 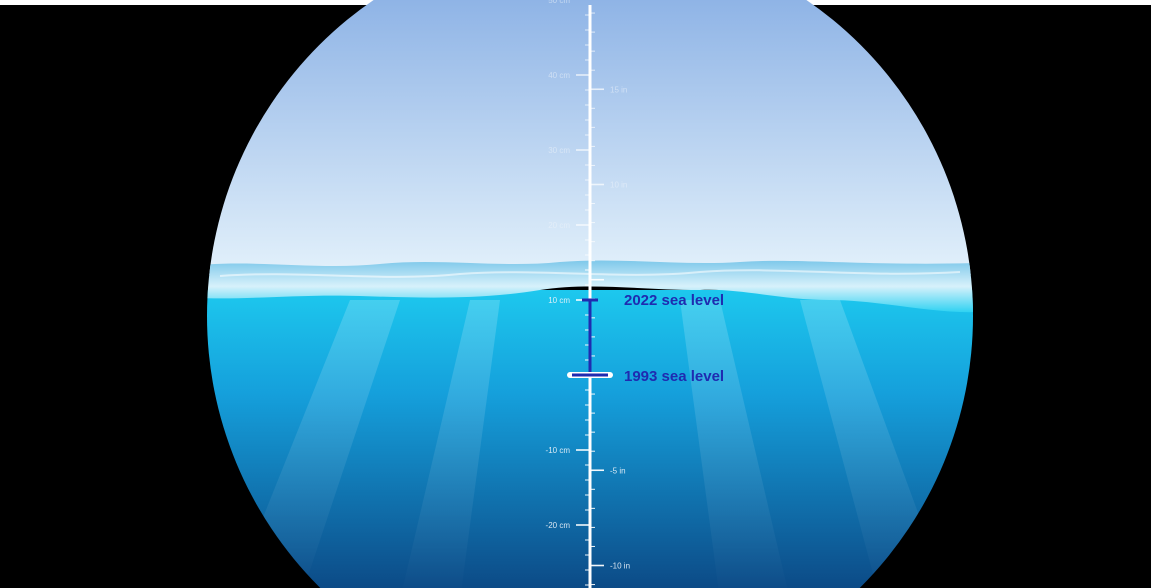 What do you see at coordinates (559, 2) in the screenshot?
I see `cm-scale-label: 50 cm` at bounding box center [559, 2].